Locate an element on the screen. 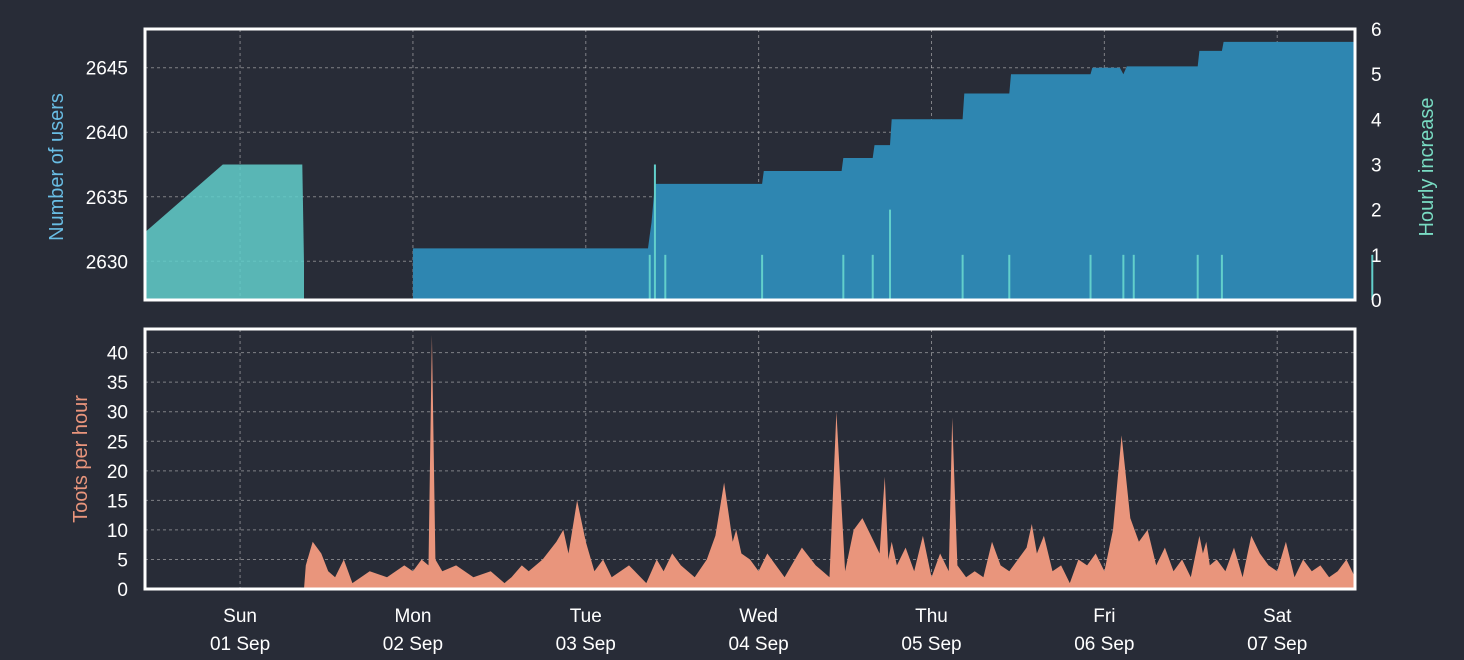 This screenshot has height=660, width=1464. hourly-increase-area-series is located at coordinates (224, 232).